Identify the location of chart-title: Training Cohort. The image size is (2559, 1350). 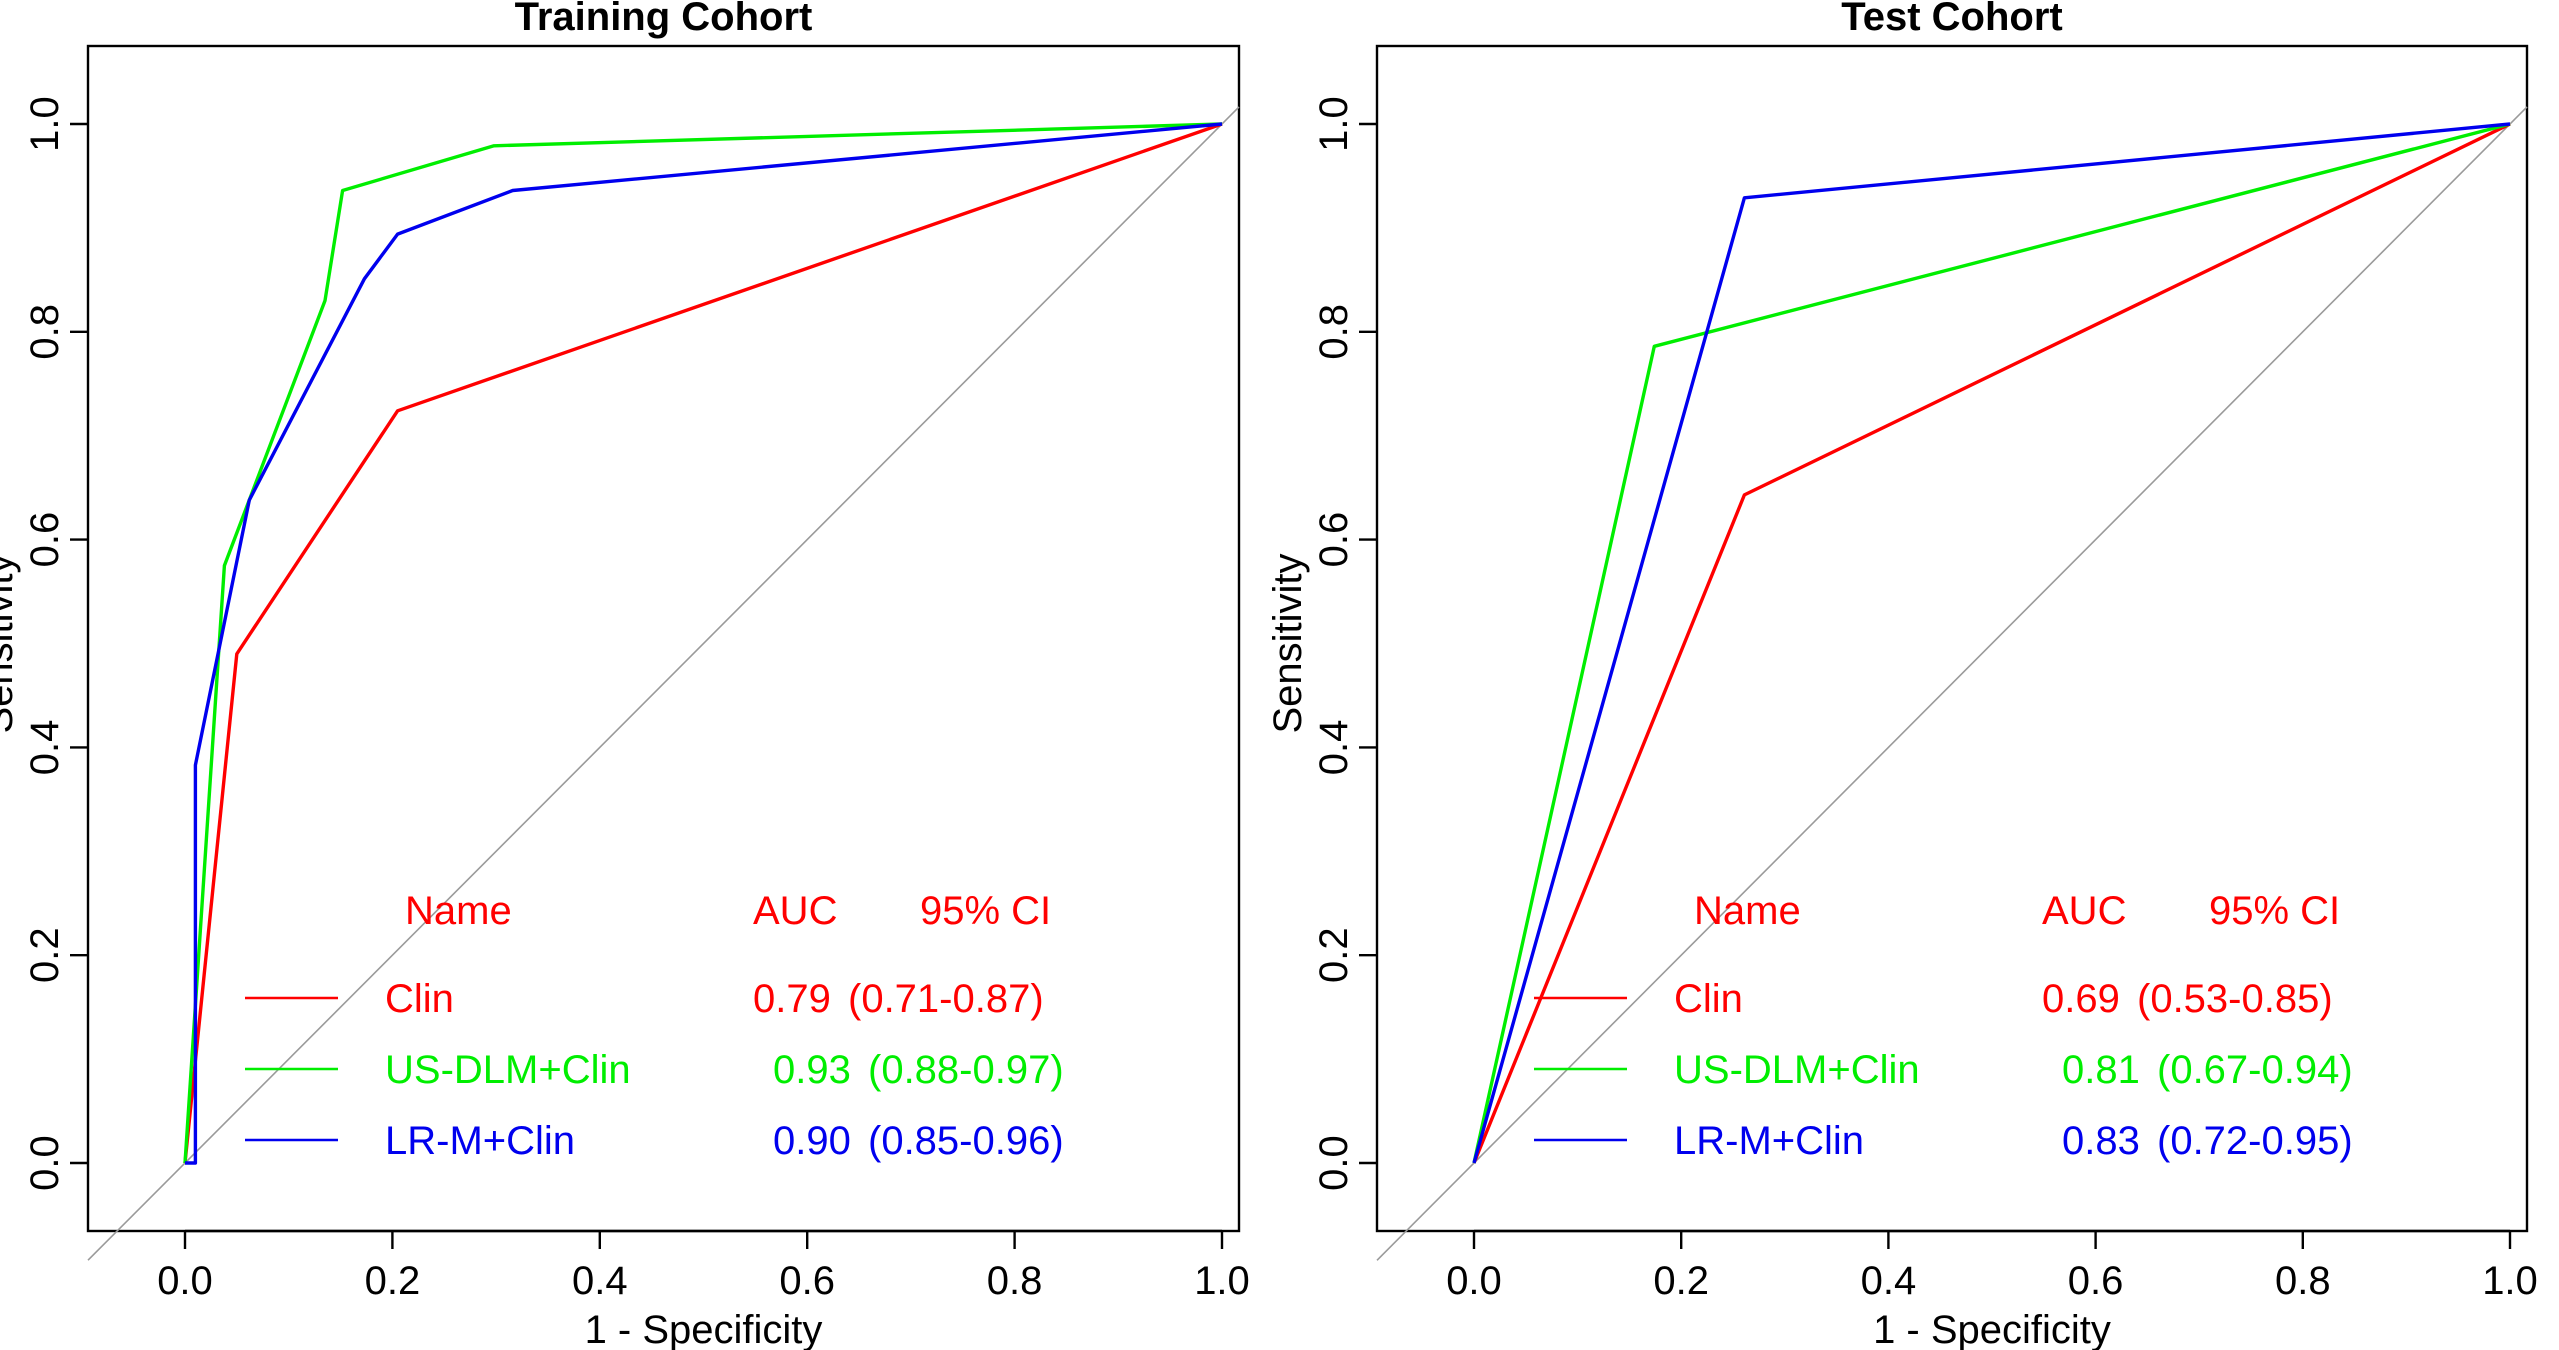
(664, 19).